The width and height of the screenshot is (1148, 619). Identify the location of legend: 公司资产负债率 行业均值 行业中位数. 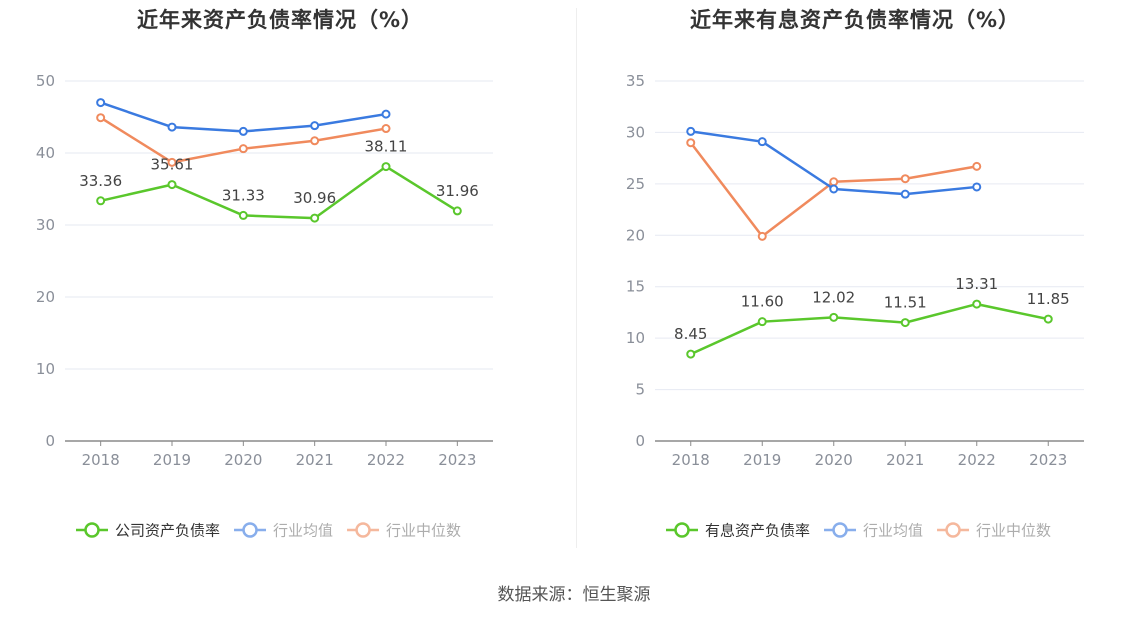
(268, 531).